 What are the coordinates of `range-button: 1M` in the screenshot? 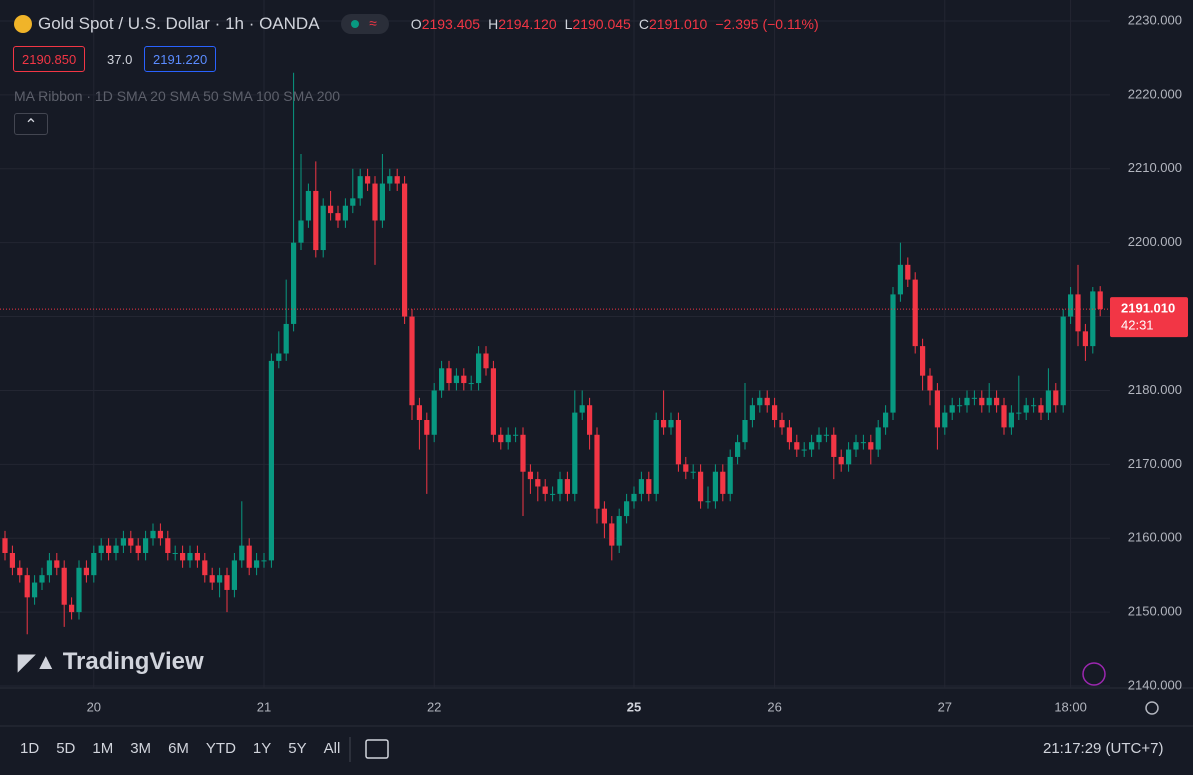 It's located at (103, 748).